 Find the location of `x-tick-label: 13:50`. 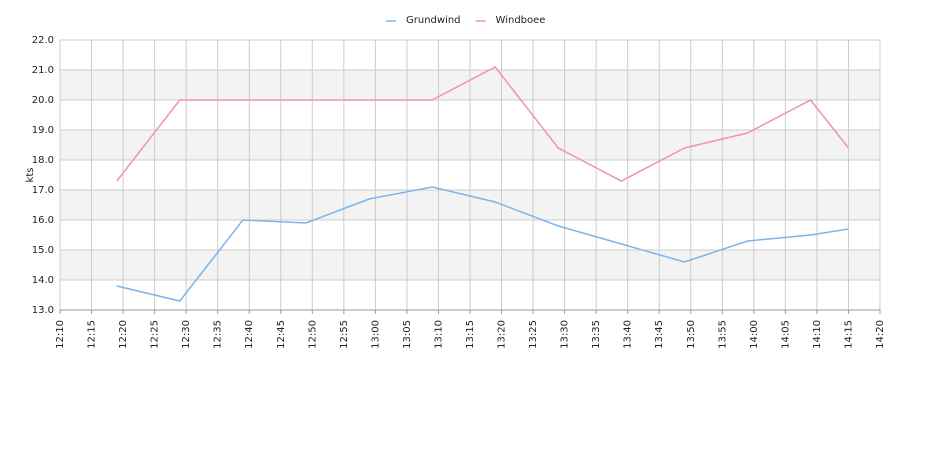

x-tick-label: 13:50 is located at coordinates (691, 334).